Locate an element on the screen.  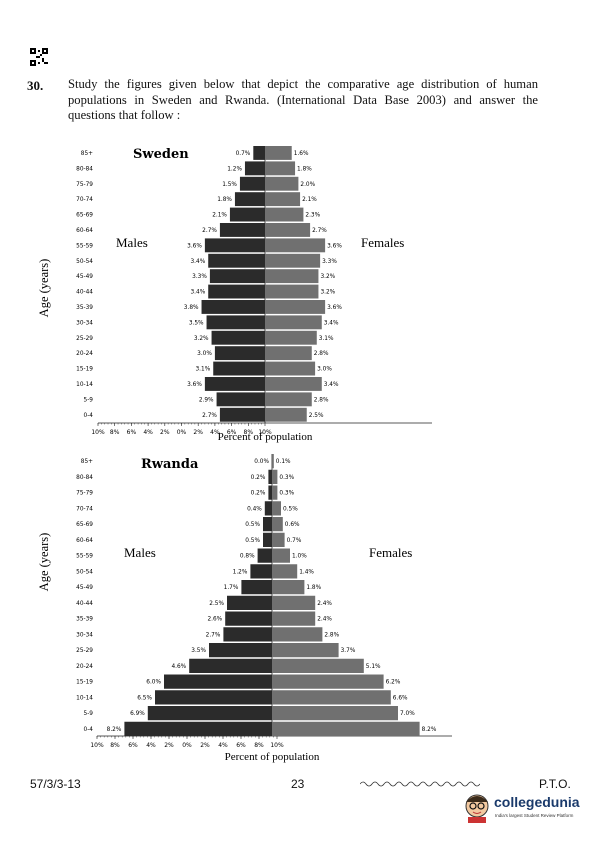
rwanda-male-value-label: 0.4% is located at coordinates (254, 509).